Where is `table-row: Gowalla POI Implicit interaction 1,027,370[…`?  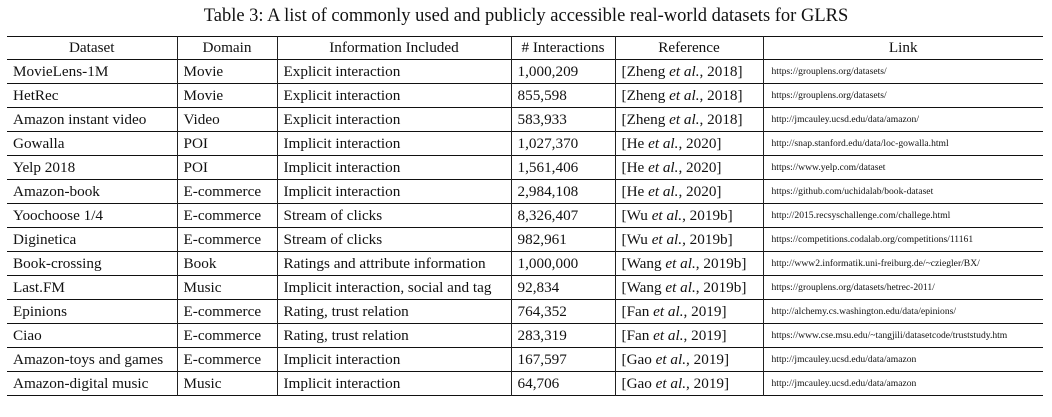
table-row: Gowalla POI Implicit interaction 1,027,370[… is located at coordinates (525, 143).